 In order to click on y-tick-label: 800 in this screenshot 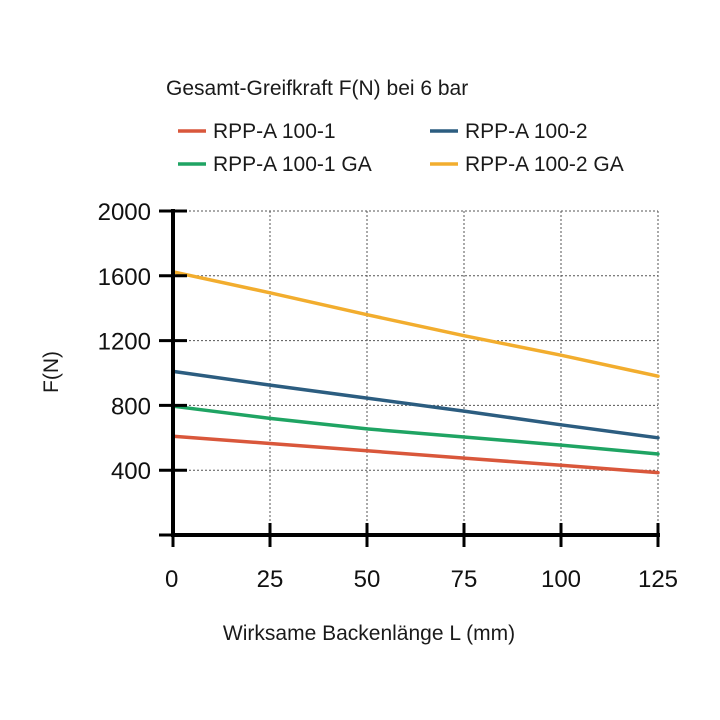, I will do `click(131, 406)`.